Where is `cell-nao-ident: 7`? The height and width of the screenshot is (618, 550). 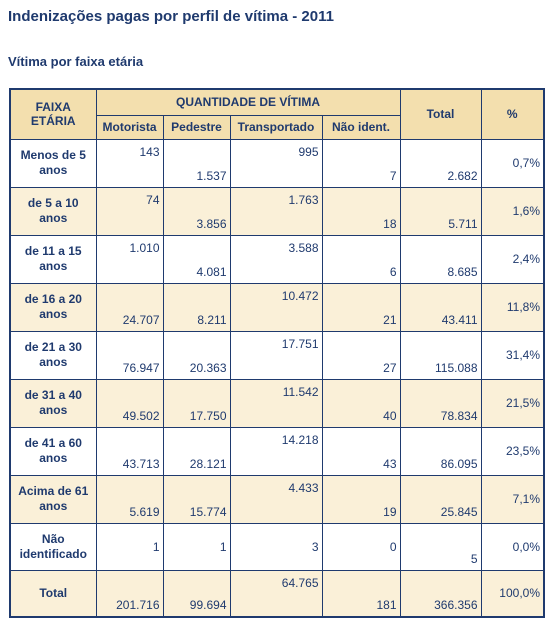
cell-nao-ident: 7 is located at coordinates (361, 163).